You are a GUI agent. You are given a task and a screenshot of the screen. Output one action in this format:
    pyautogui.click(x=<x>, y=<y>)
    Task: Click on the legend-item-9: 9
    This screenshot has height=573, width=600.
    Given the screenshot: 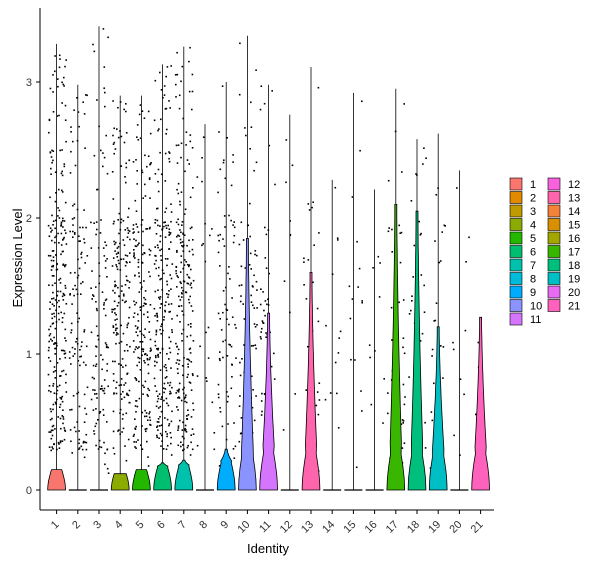 What is the action you would take?
    pyautogui.click(x=522, y=292)
    